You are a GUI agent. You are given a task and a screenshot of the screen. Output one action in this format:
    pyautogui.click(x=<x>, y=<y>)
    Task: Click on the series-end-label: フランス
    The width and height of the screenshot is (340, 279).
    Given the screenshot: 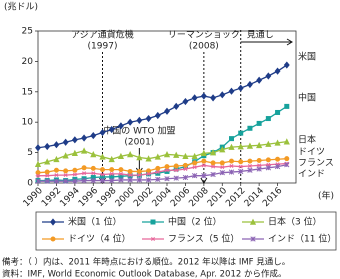 What is the action you would take?
    pyautogui.click(x=316, y=163)
    